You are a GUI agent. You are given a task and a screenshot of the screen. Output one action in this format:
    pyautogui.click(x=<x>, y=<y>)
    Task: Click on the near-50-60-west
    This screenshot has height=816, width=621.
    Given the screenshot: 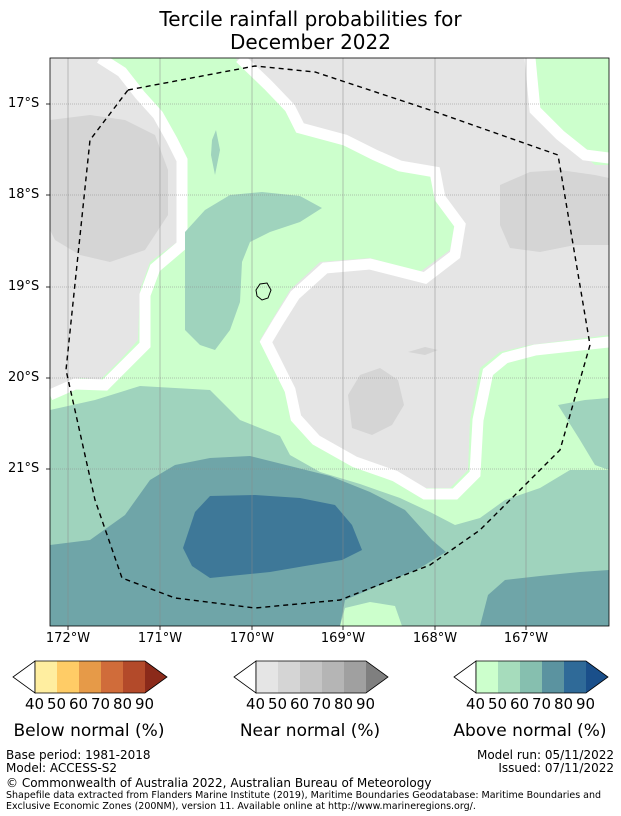 What is the action you would take?
    pyautogui.click(x=109, y=188)
    